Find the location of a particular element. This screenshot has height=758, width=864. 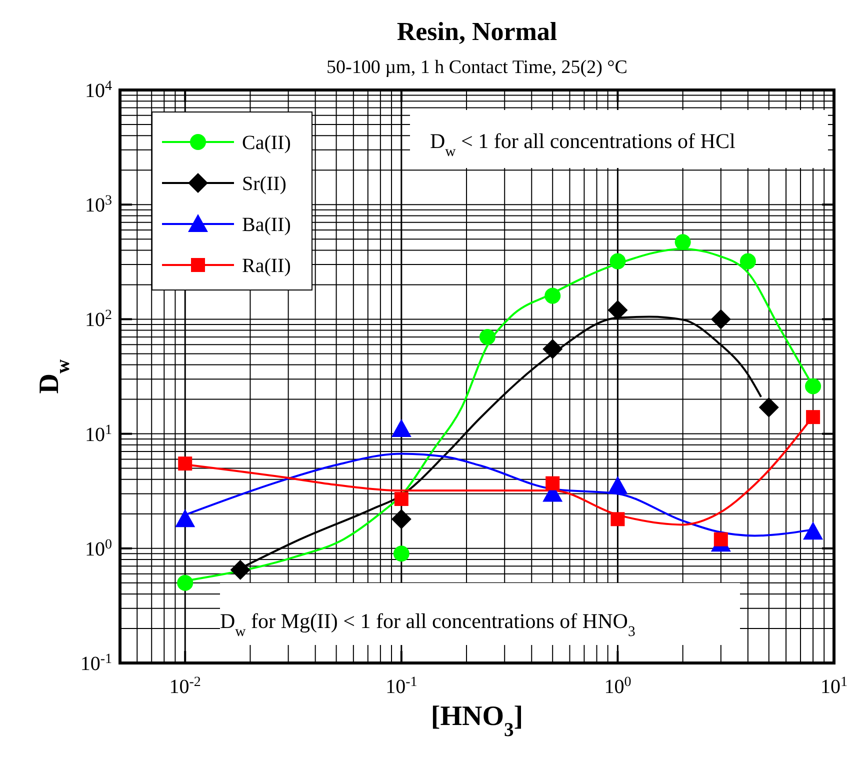

chart-title: Resin, Normal is located at coordinates (477, 31).